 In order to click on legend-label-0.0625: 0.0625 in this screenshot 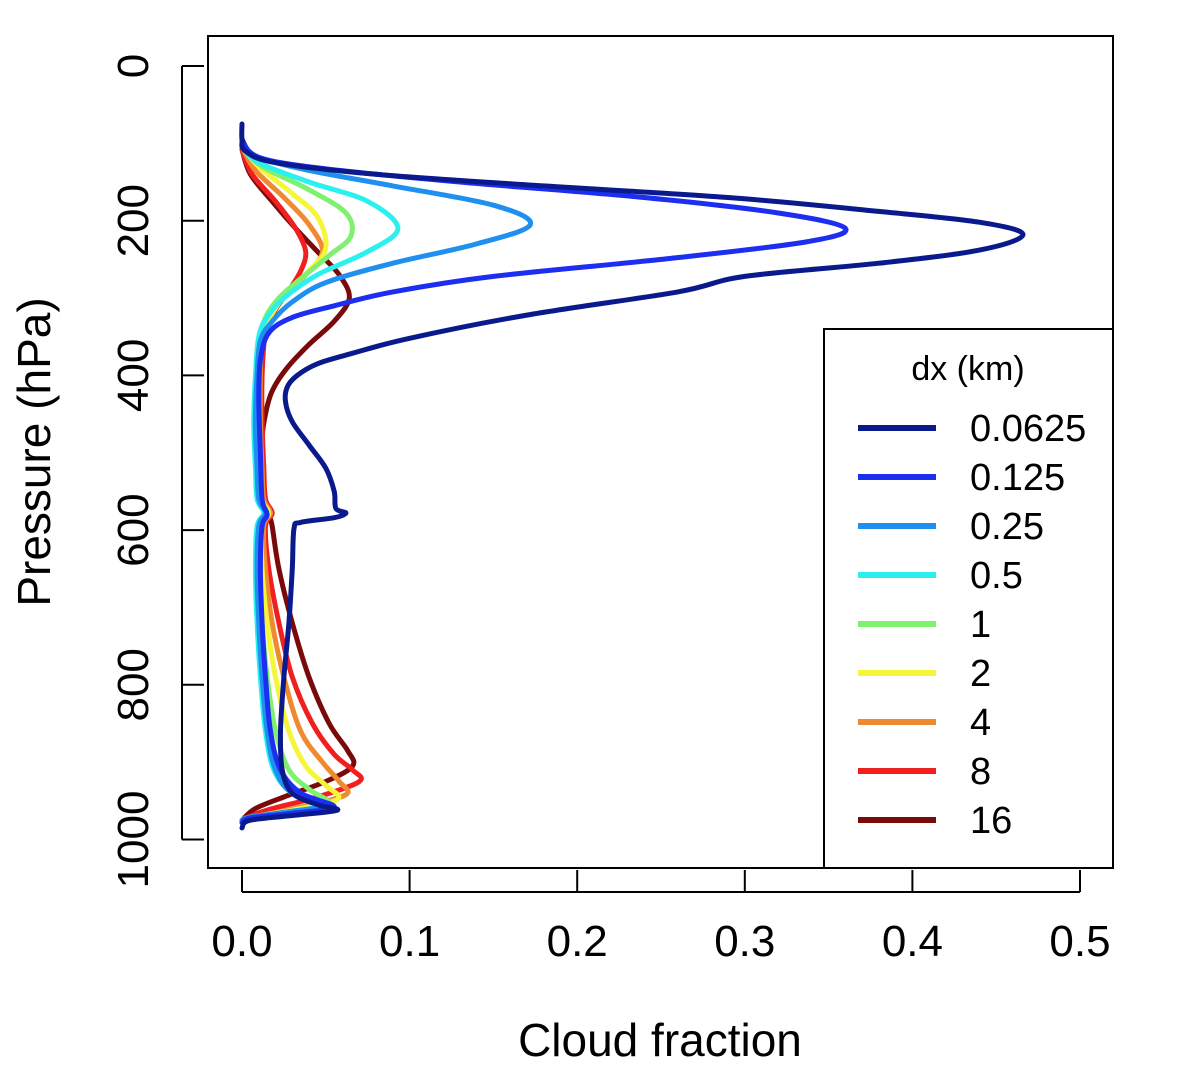, I will do `click(1028, 429)`.